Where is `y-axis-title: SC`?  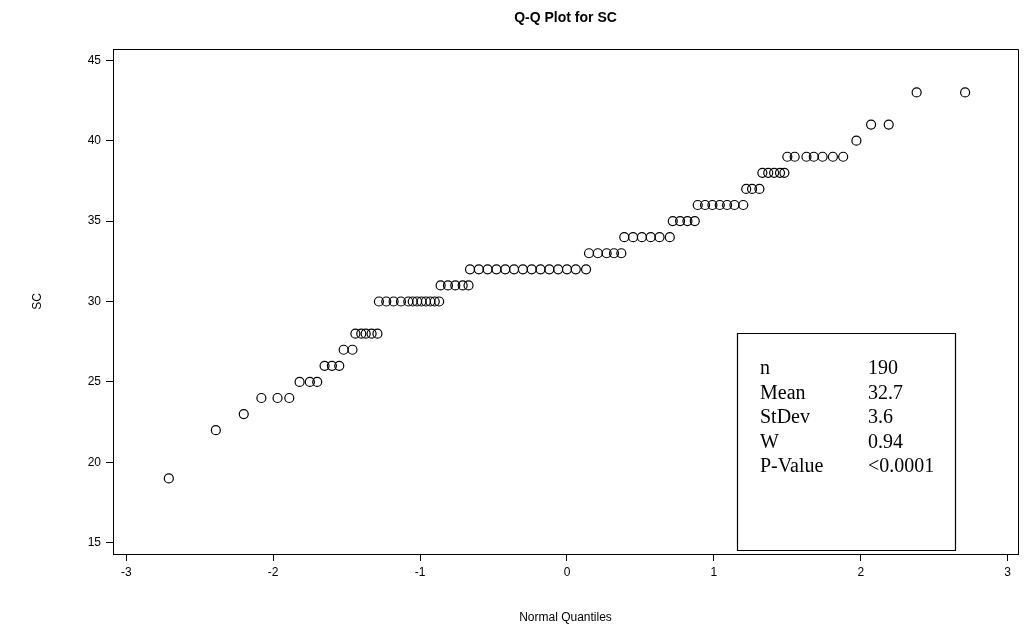
y-axis-title: SC is located at coordinates (36, 301).